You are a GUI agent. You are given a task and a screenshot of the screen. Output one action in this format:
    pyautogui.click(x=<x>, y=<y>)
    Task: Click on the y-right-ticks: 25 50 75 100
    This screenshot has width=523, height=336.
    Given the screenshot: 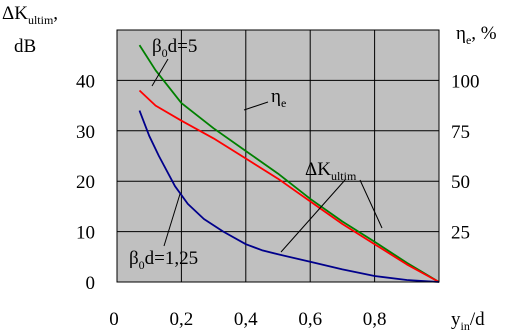 What is the action you would take?
    pyautogui.click(x=465, y=157)
    